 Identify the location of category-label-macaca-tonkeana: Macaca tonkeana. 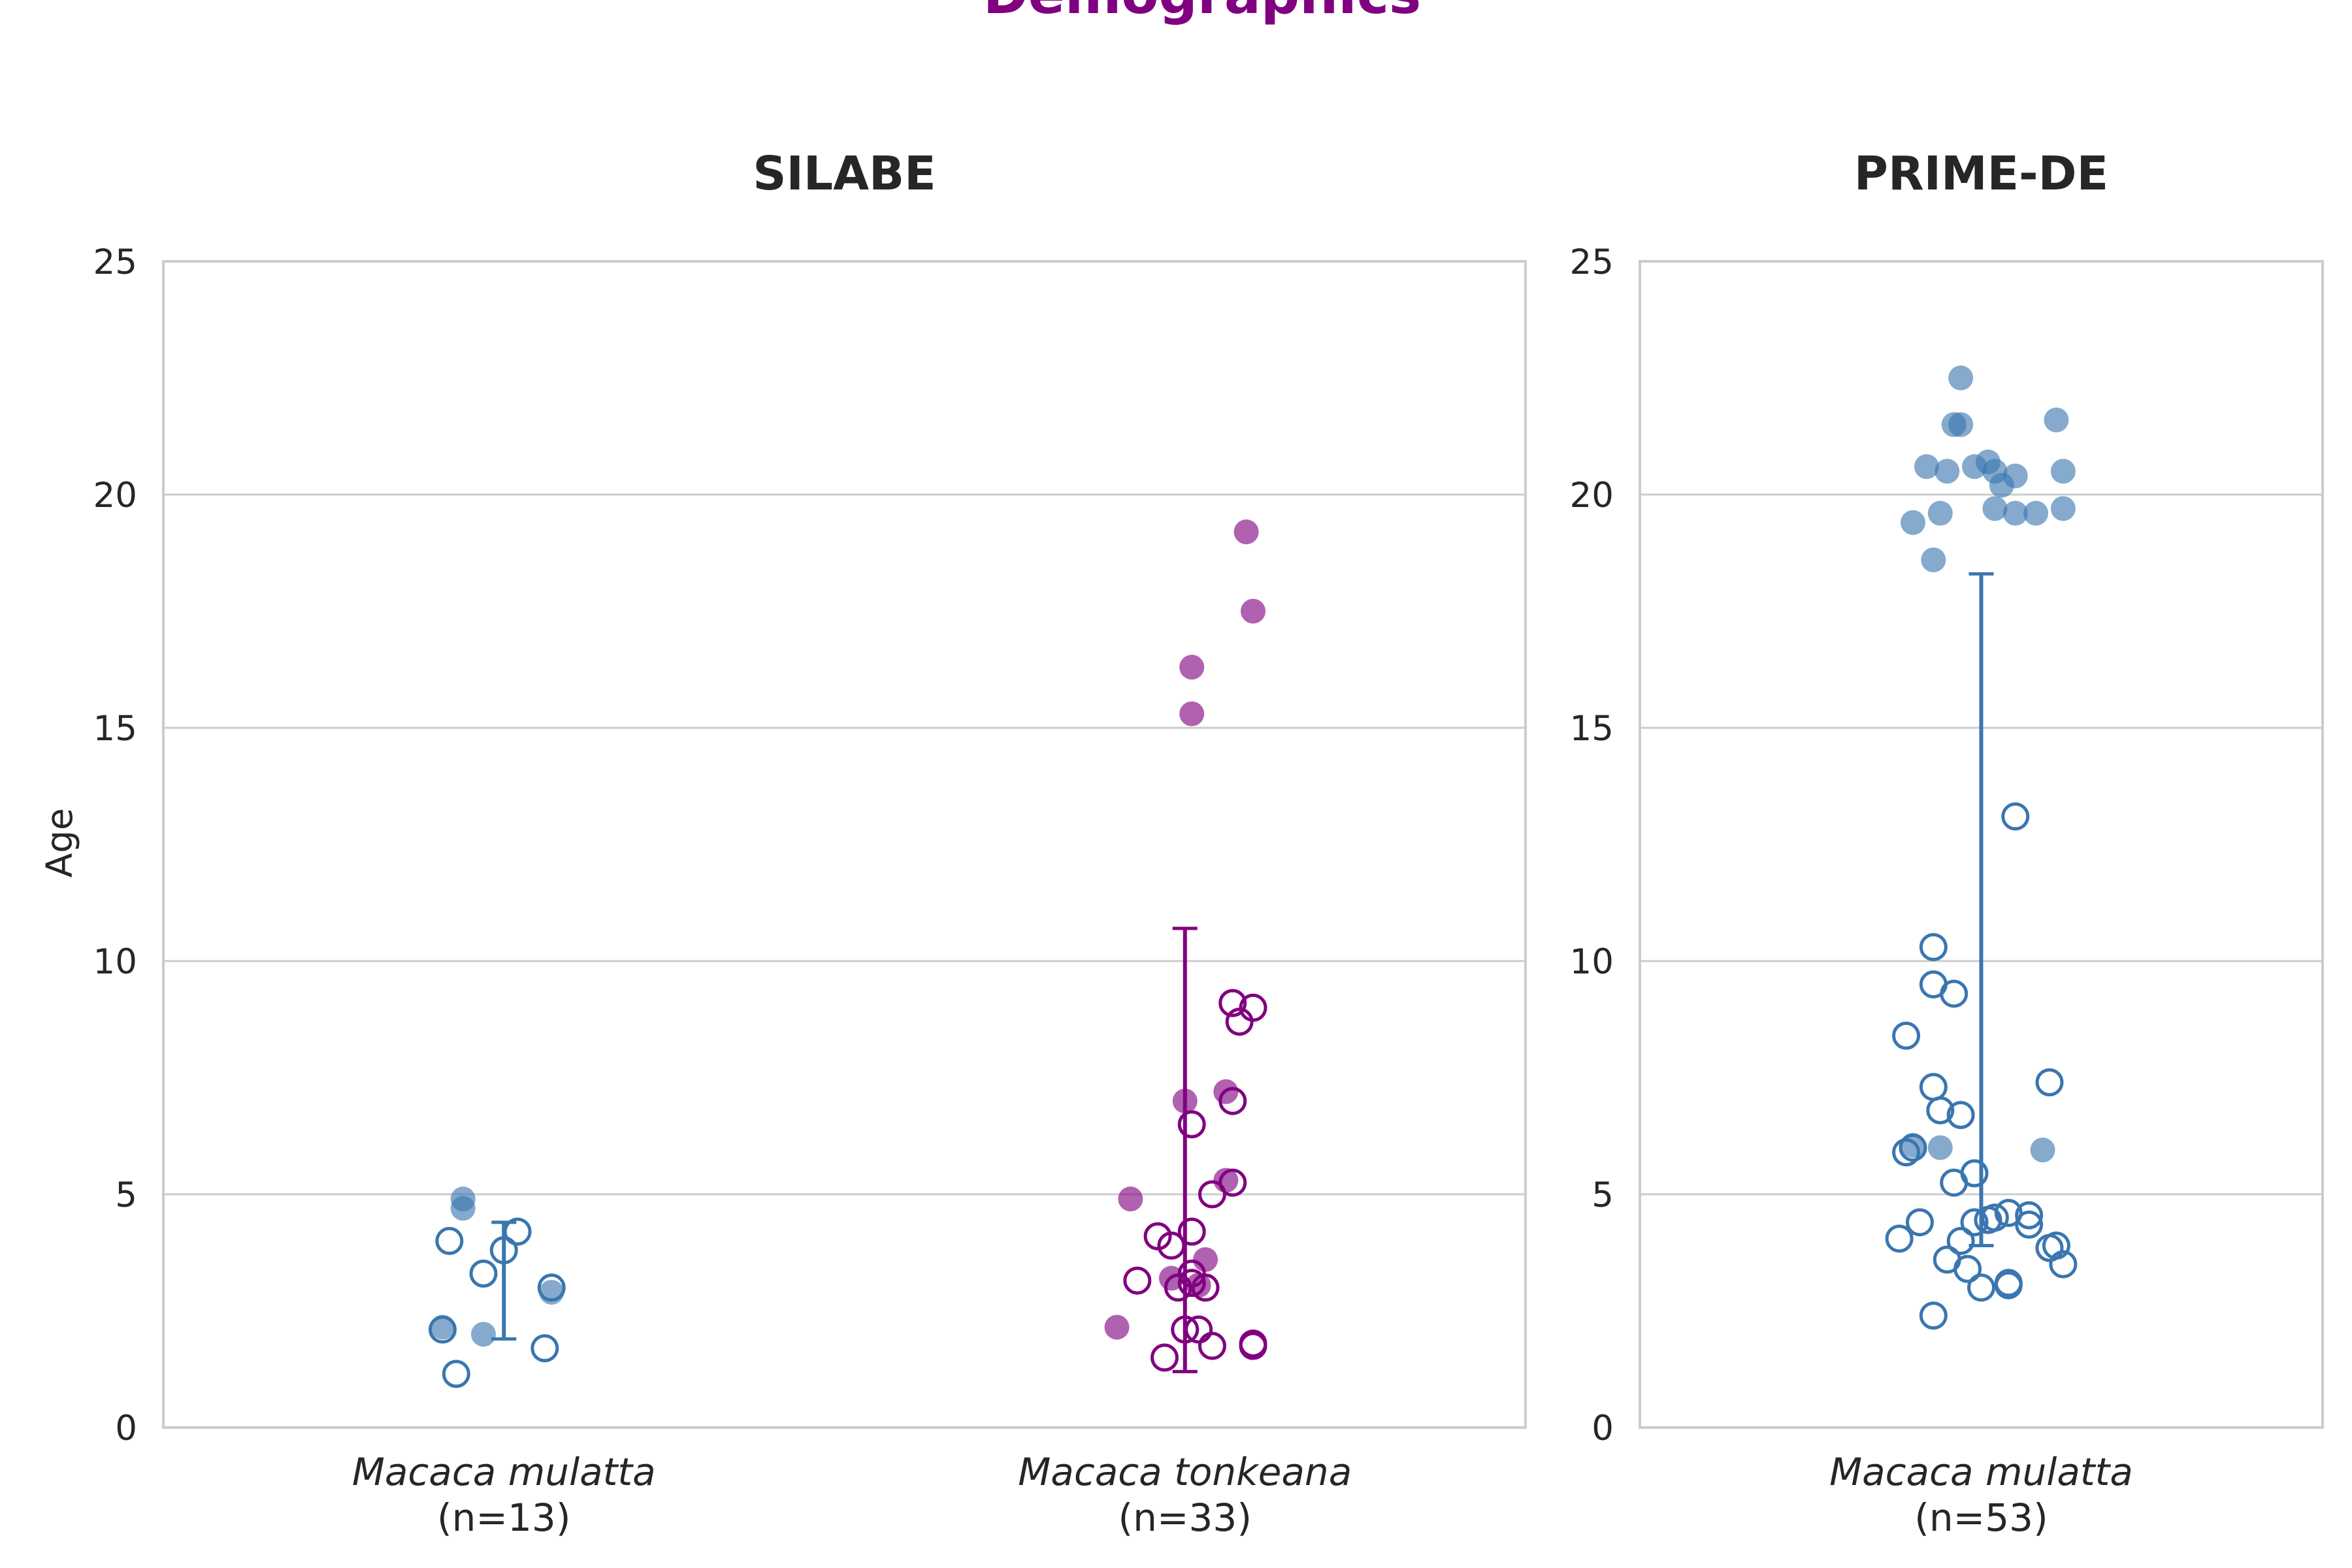
(1185, 1472).